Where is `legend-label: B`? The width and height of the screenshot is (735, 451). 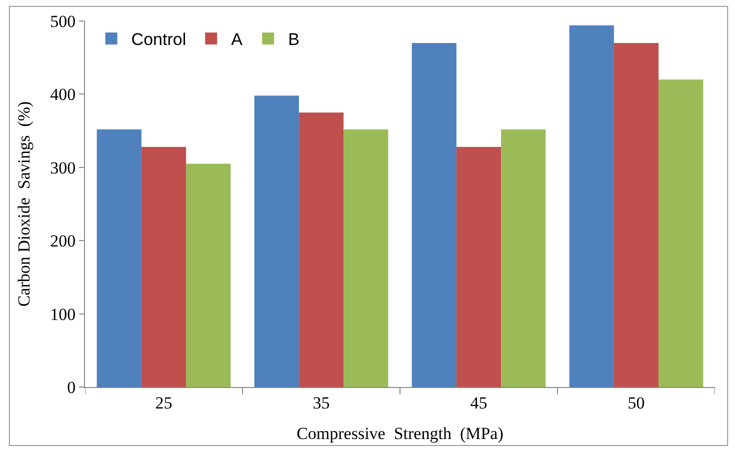 legend-label: B is located at coordinates (294, 40).